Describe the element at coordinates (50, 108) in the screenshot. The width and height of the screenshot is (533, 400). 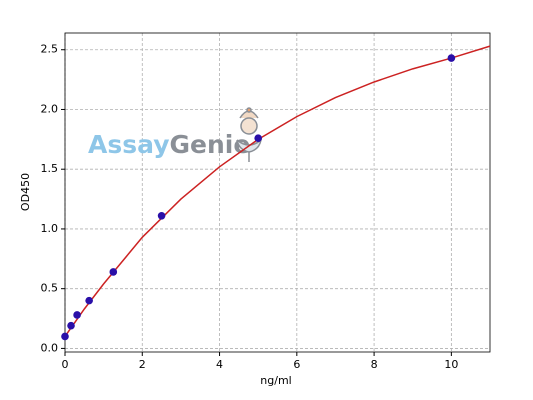
I see `y-tick-label: 2.0` at that location.